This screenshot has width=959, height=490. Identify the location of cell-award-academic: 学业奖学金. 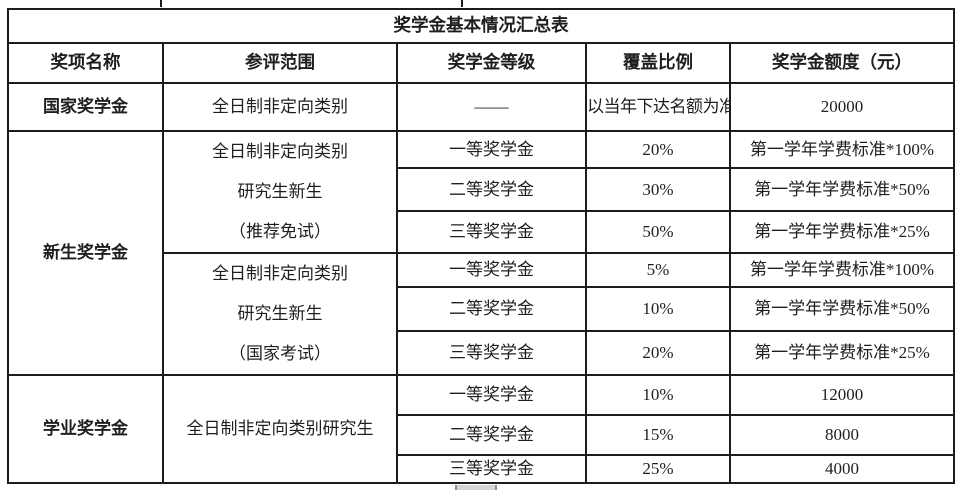
(85, 429).